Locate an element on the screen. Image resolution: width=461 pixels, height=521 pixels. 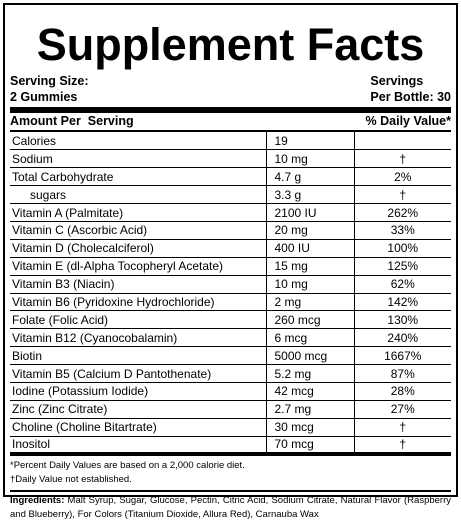
daily-value-header: % Daily Value* is located at coordinates (408, 121).